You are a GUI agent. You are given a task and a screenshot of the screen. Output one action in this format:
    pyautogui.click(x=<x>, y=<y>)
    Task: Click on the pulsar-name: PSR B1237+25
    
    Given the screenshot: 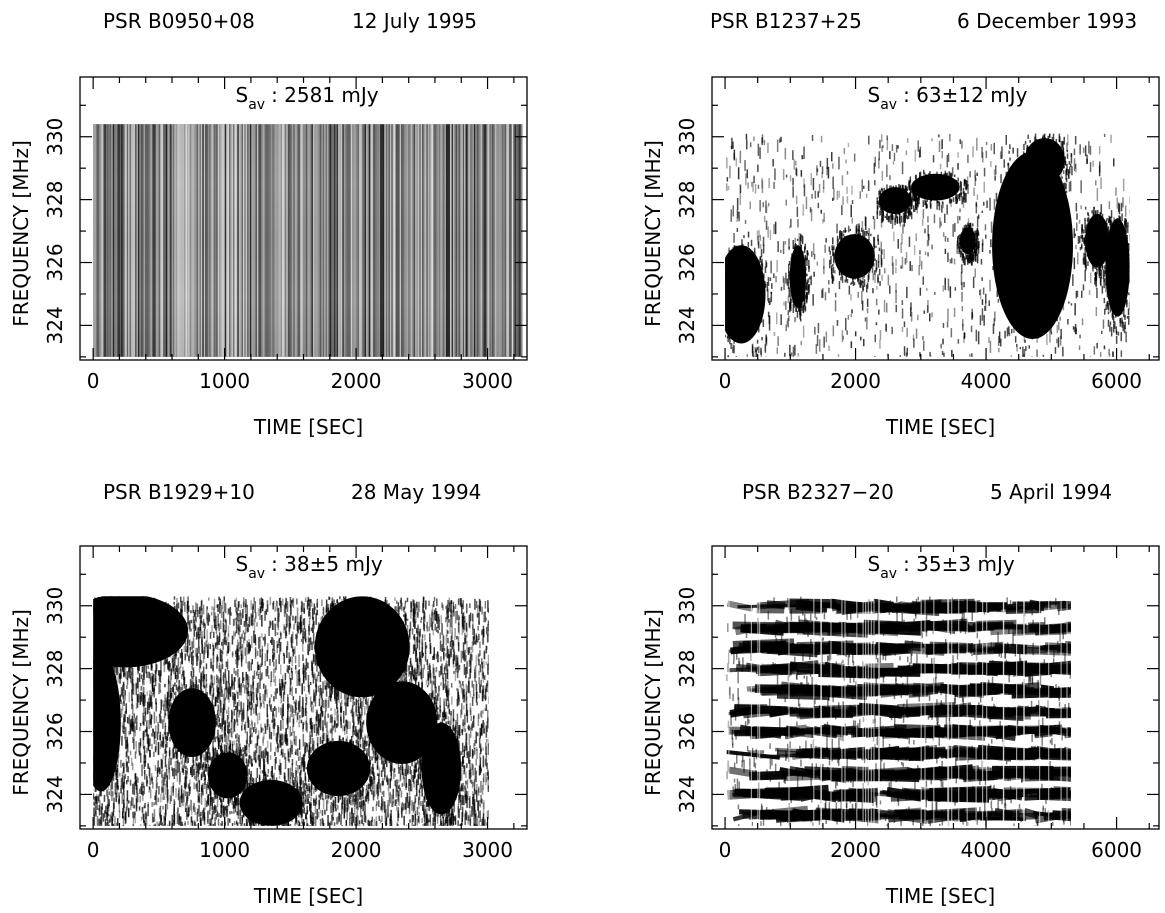 What is the action you would take?
    pyautogui.click(x=786, y=21)
    